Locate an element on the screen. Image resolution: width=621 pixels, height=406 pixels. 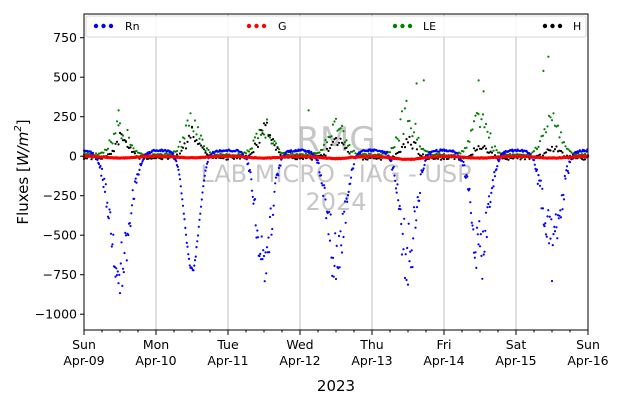
legend-item-h: H is located at coordinates (561, 26).